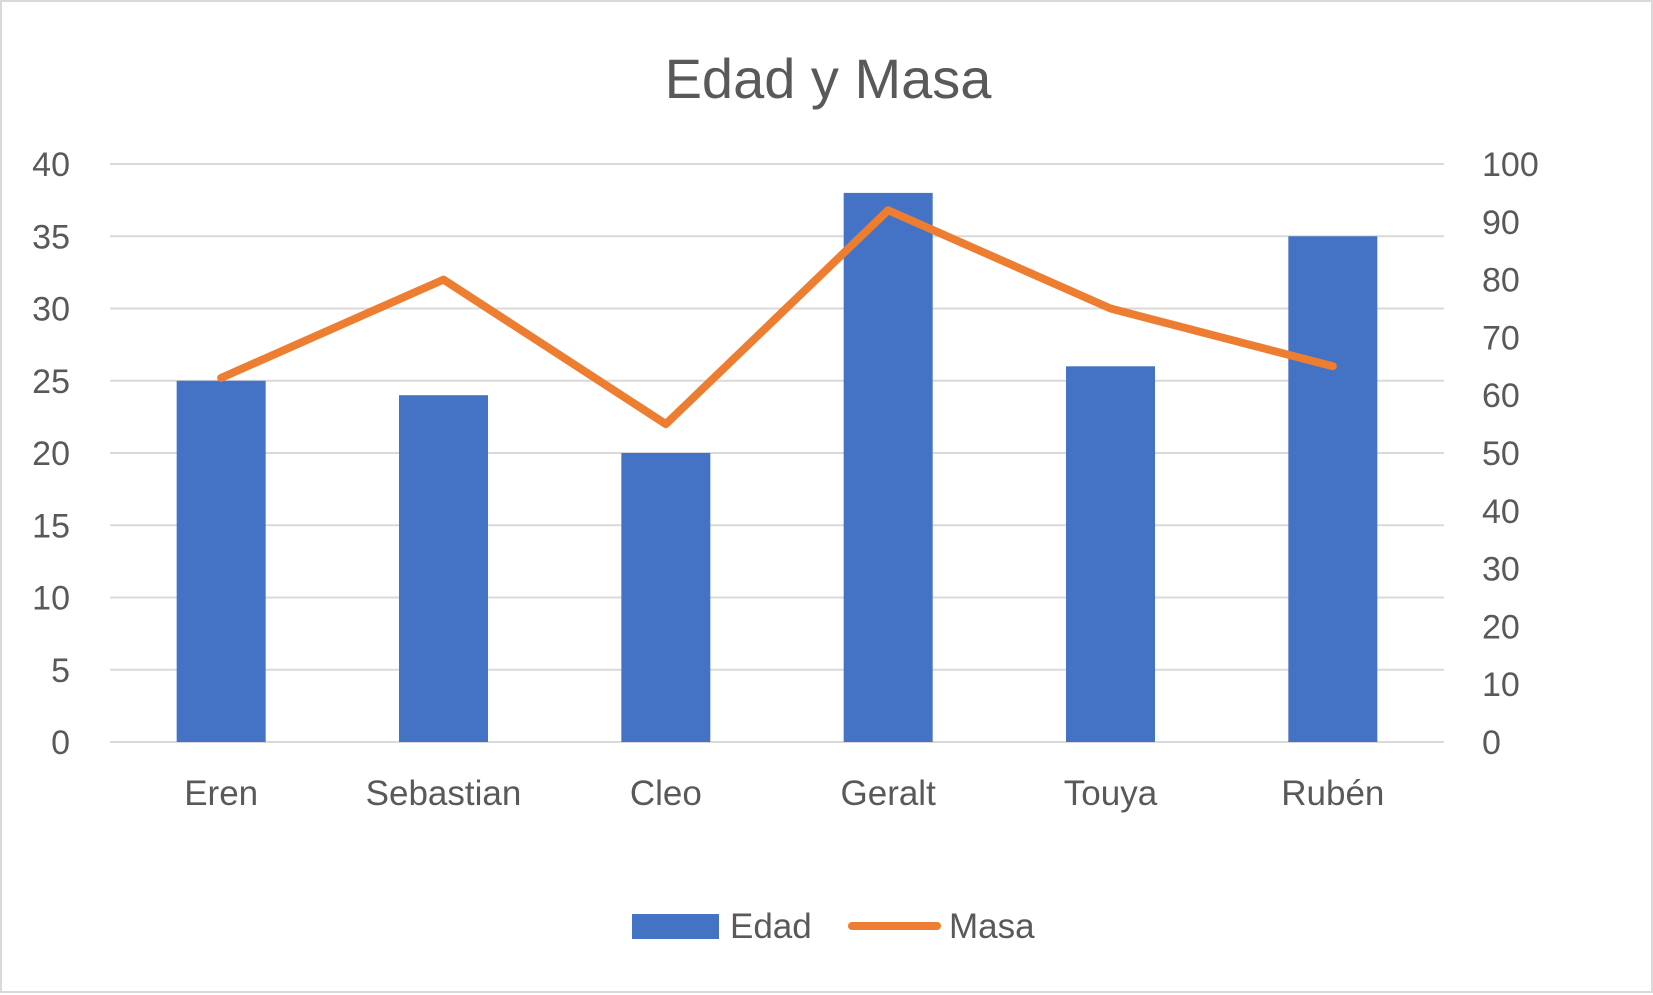 The width and height of the screenshot is (1653, 995). What do you see at coordinates (1501, 454) in the screenshot?
I see `secondary-y-tick-label: 50` at bounding box center [1501, 454].